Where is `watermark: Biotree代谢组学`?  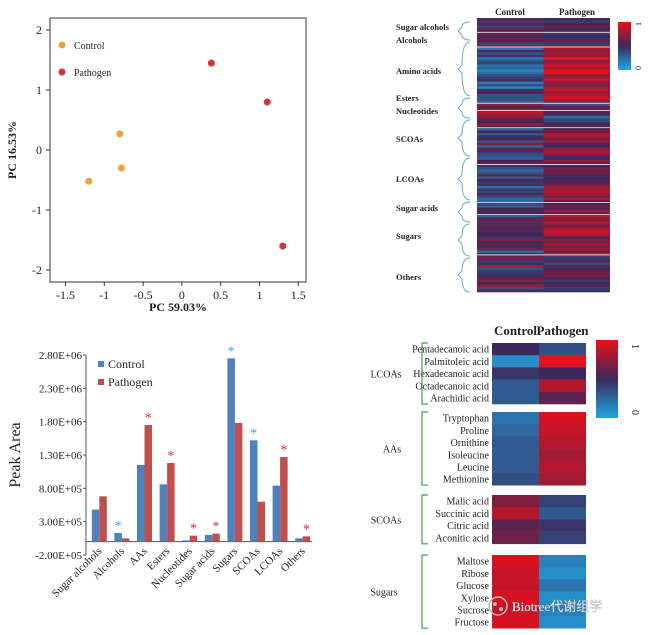 watermark: Biotree代谢组学 is located at coordinates (545, 606).